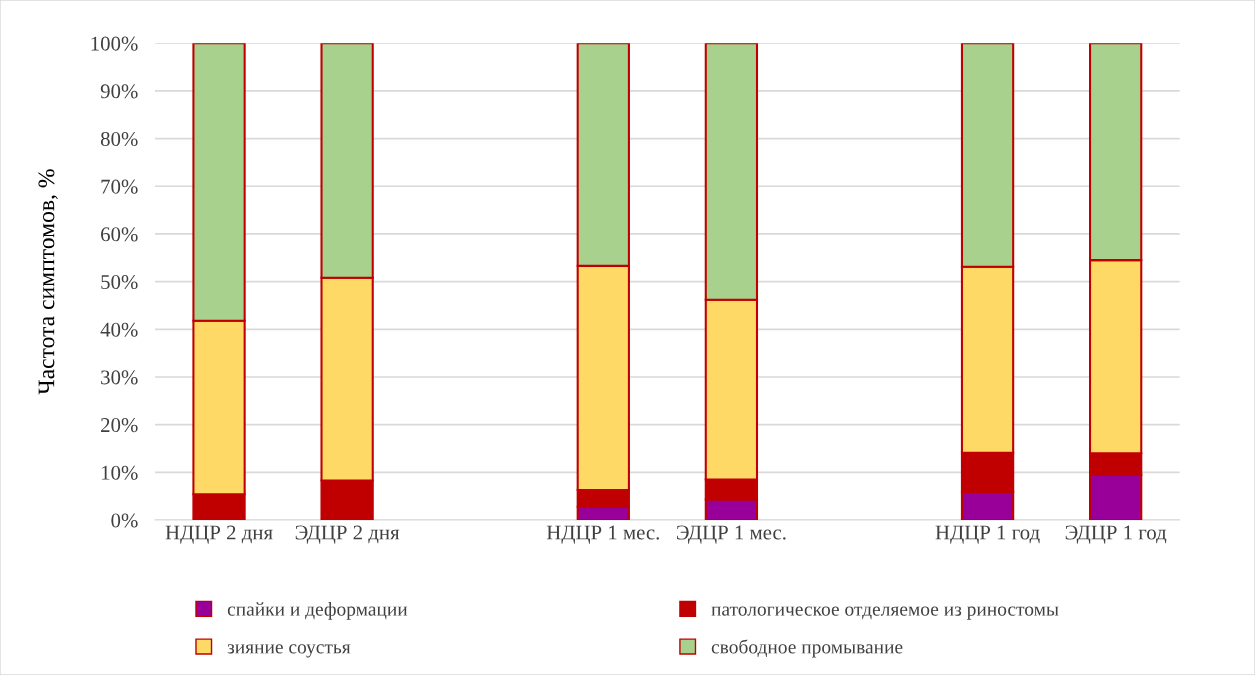 The width and height of the screenshot is (1255, 675). I want to click on y-tick-label: 20%, so click(119, 425).